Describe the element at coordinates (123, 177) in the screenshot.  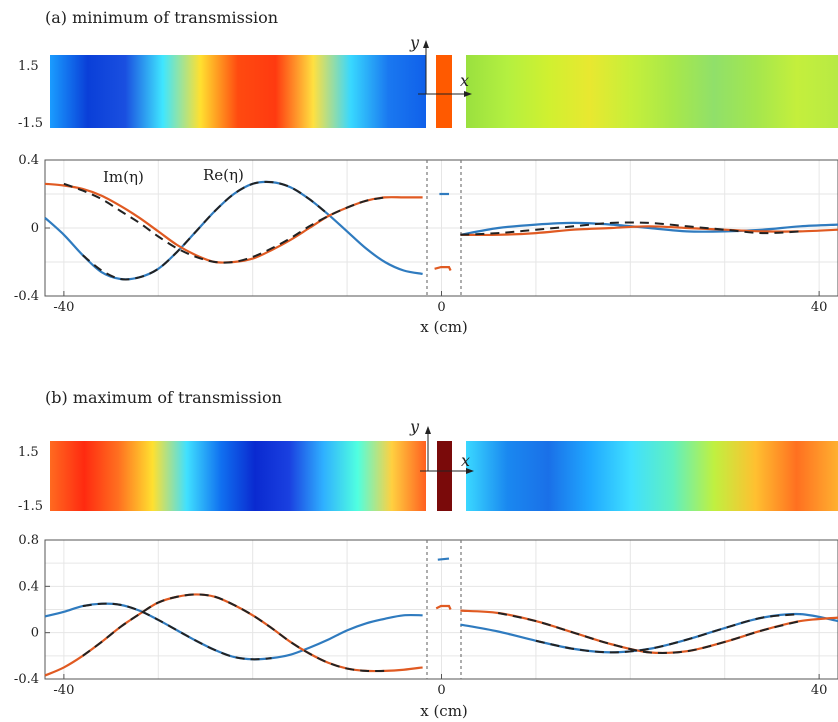
I see `panel-a-legend-im: Im(η)` at that location.